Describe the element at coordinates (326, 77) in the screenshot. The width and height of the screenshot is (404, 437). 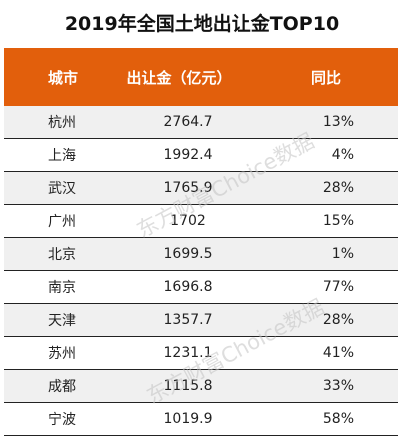
I see `header-yoy: 同比` at that location.